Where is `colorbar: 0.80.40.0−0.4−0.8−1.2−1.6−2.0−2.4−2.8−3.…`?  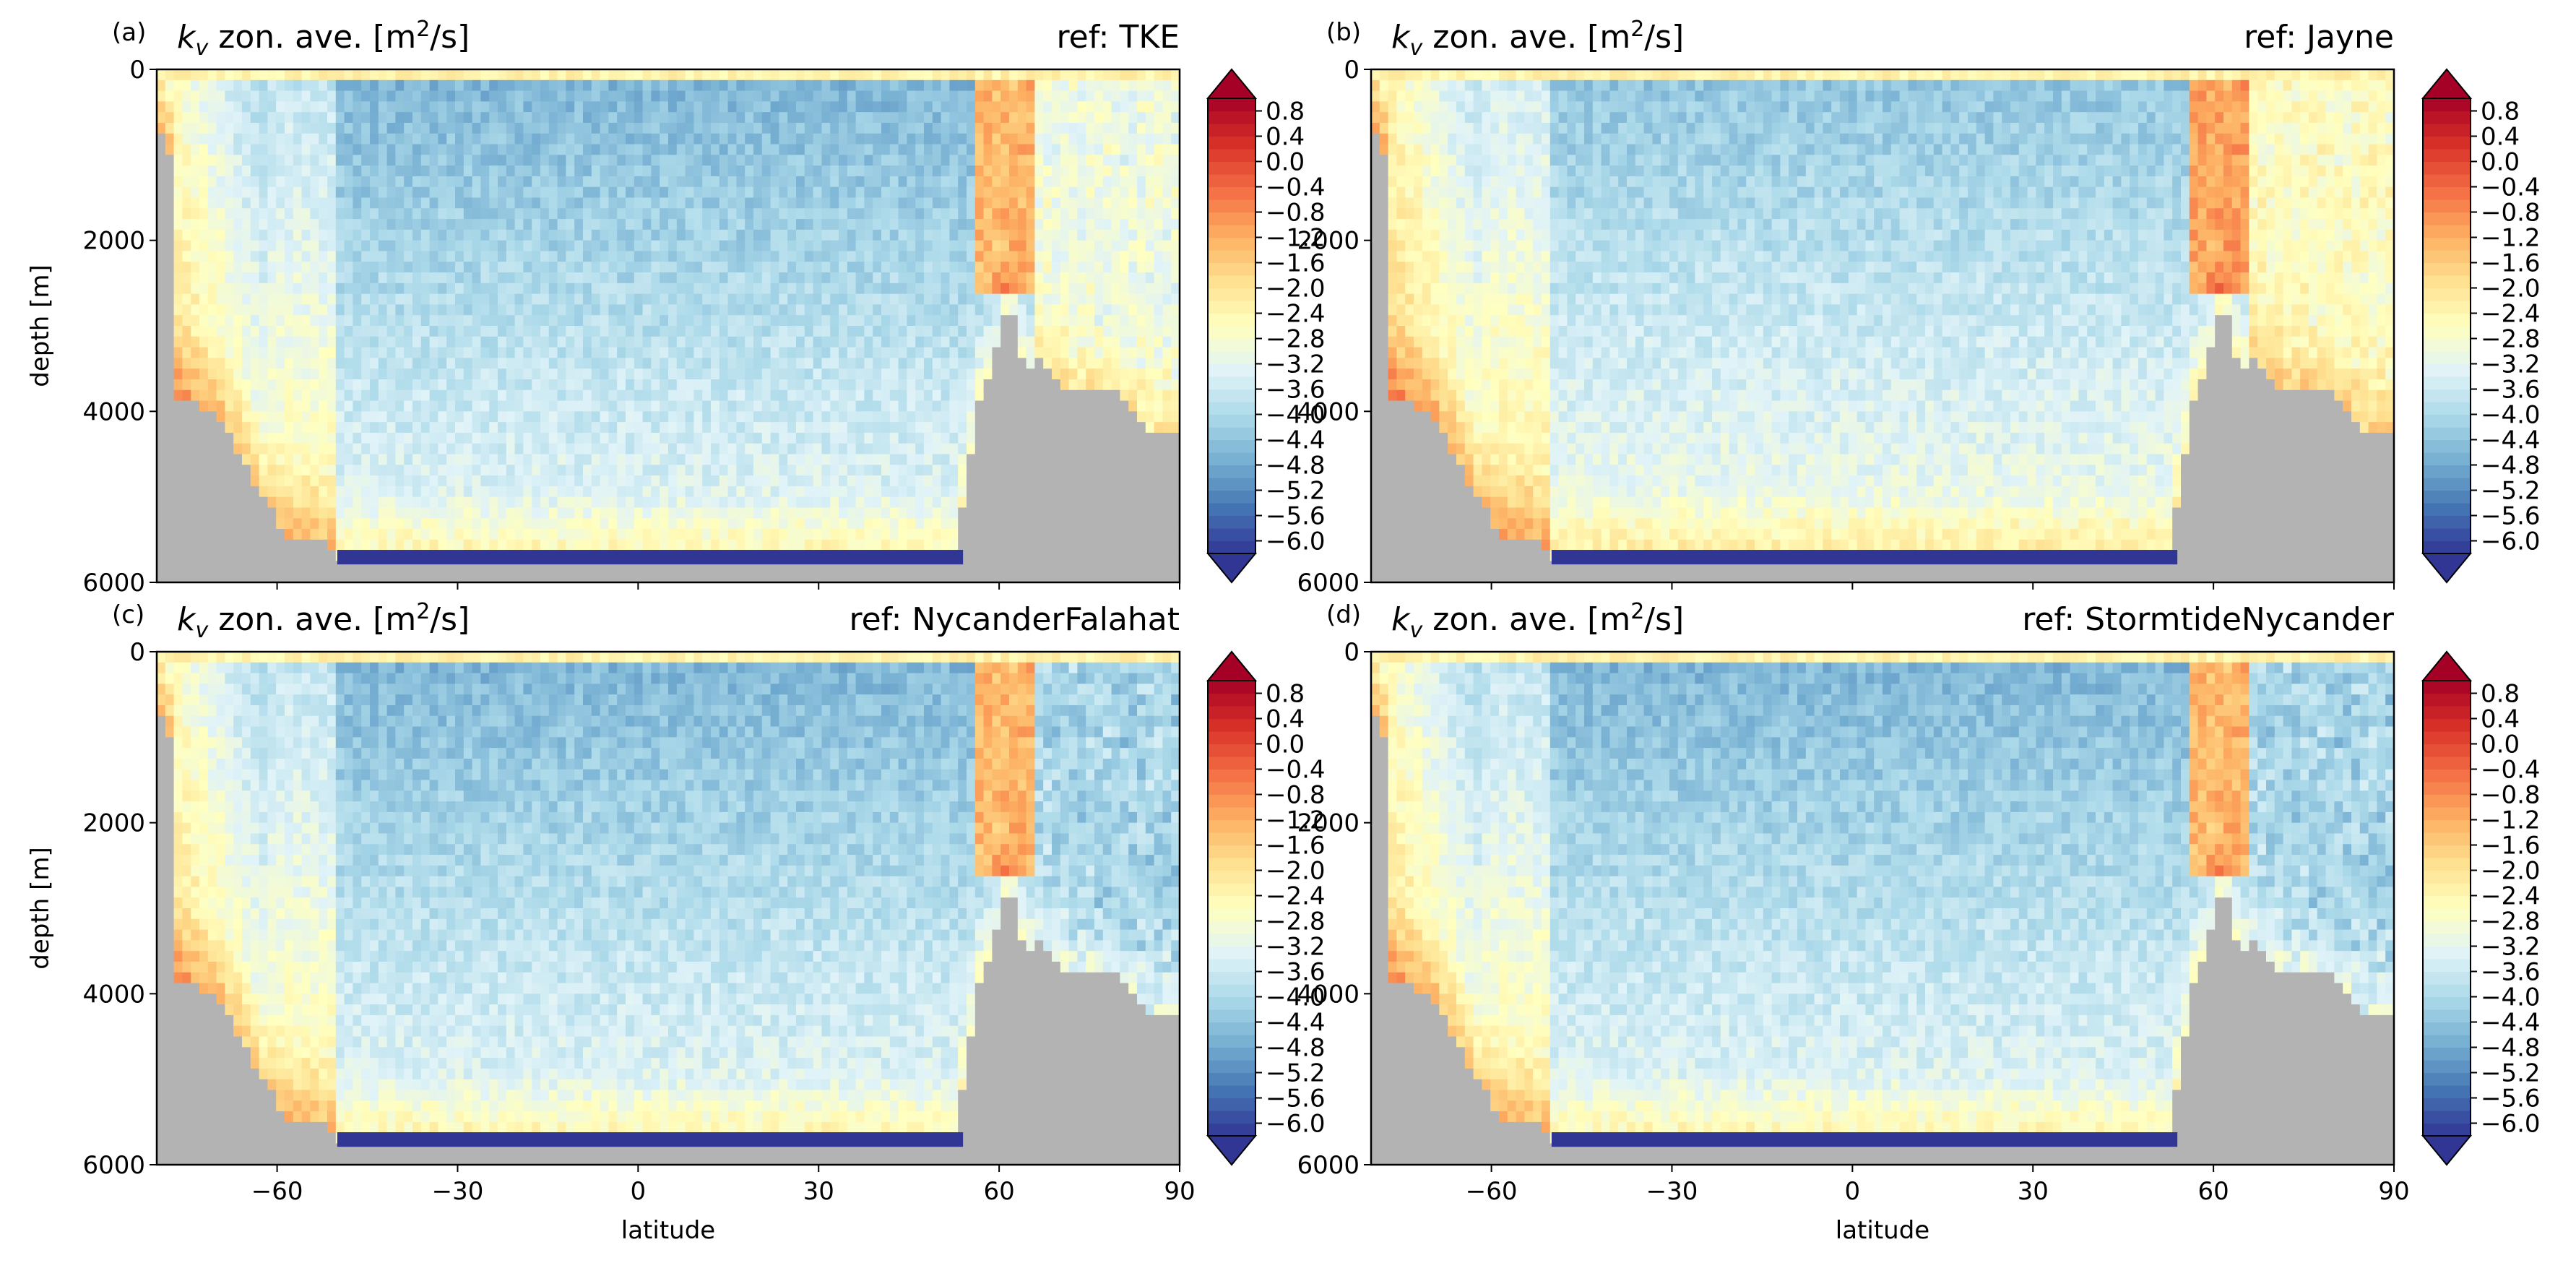 colorbar: 0.80.40.0−0.4−0.8−1.2−1.6−2.0−2.4−2.8−3.… is located at coordinates (1266, 908).